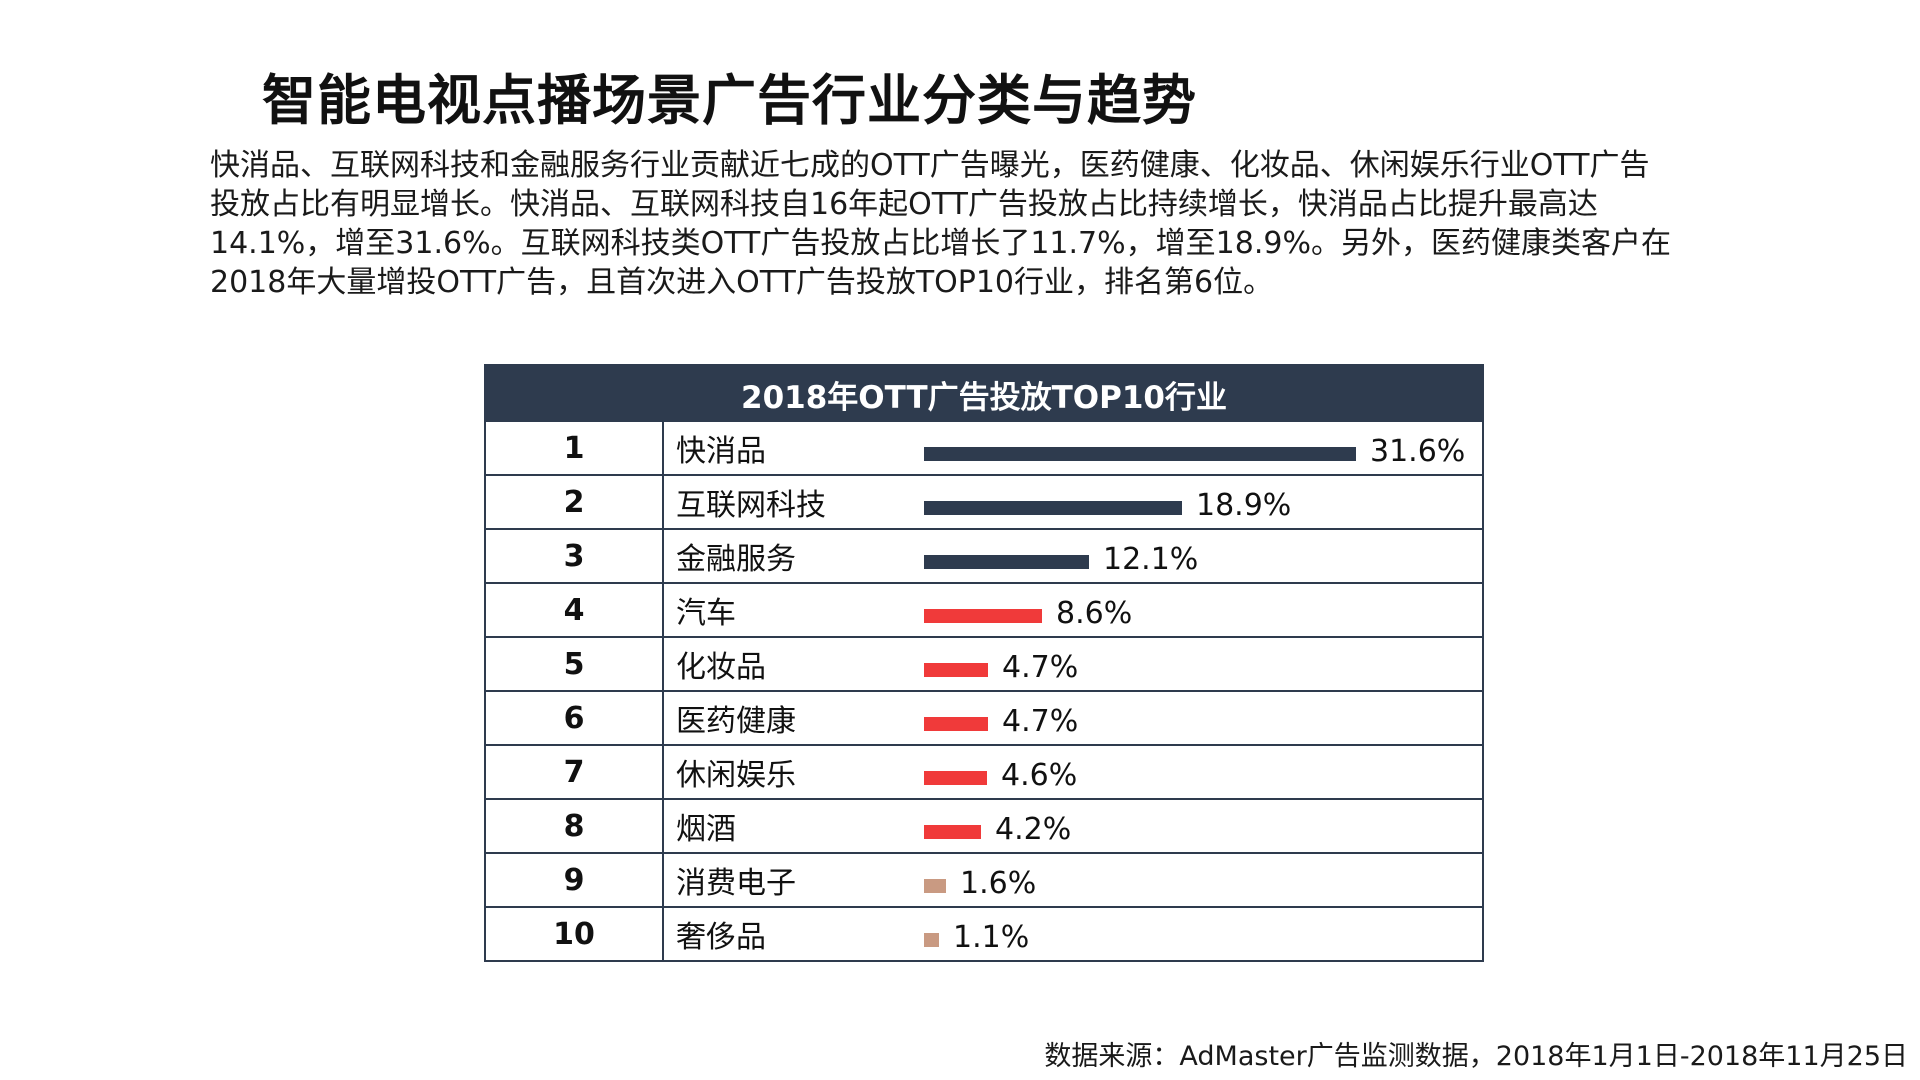 The height and width of the screenshot is (1080, 1920). What do you see at coordinates (721, 667) in the screenshot?
I see `industry-name: 化妆品` at bounding box center [721, 667].